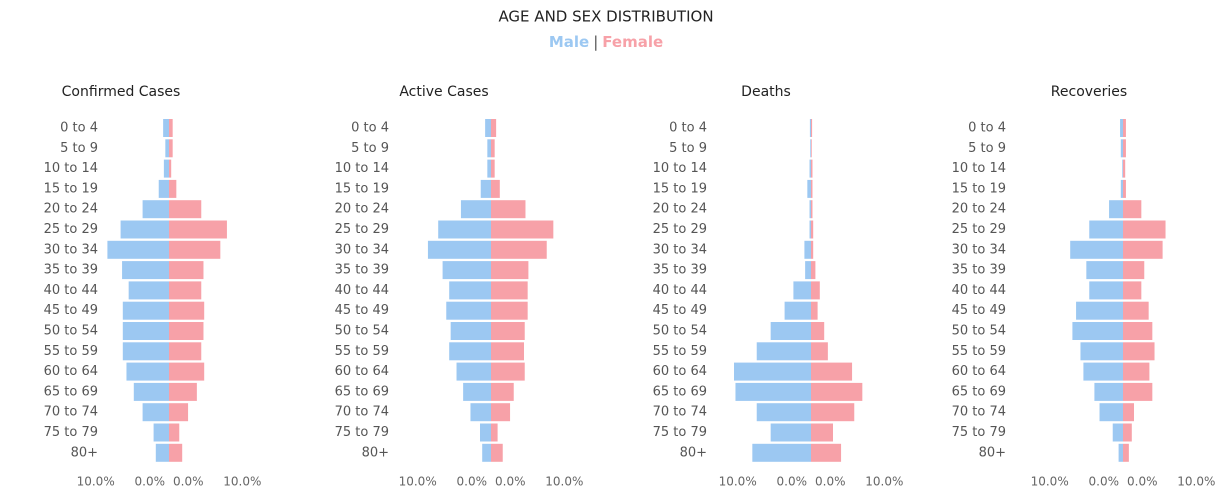  Describe the element at coordinates (680, 331) in the screenshot. I see `category-label: 50 to 54` at that location.